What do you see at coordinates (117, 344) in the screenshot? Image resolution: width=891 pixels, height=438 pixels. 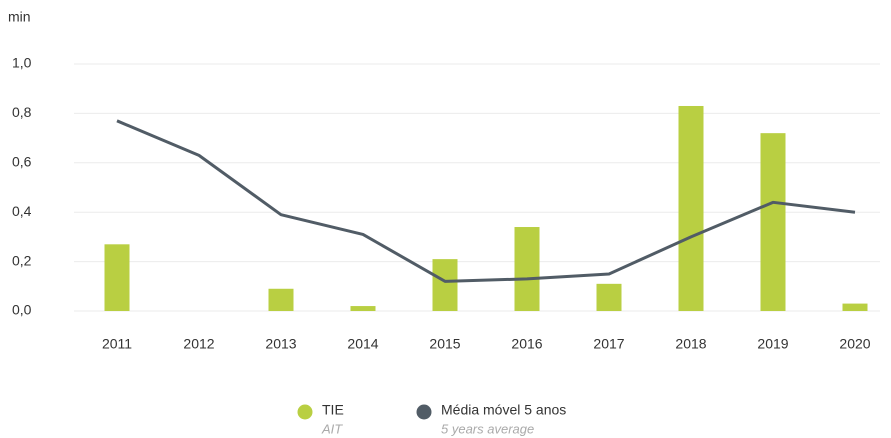 I see `x-tick-label: 2011` at bounding box center [117, 344].